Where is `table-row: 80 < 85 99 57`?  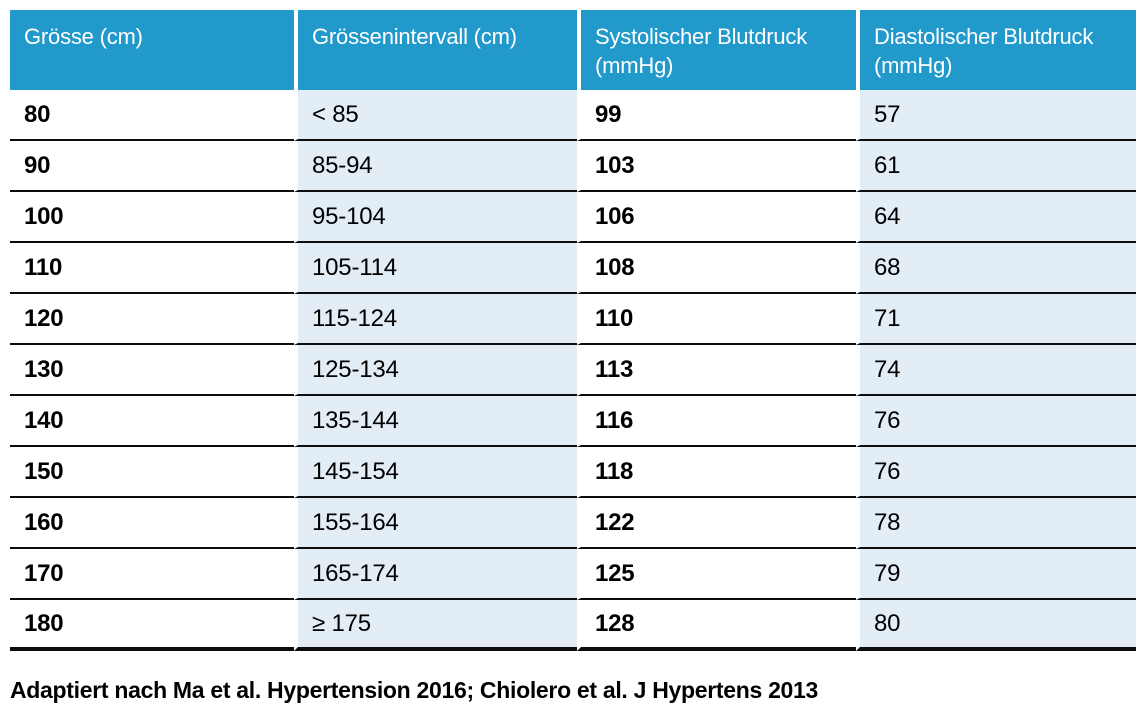
table-row: 80 < 85 99 57 is located at coordinates (573, 115).